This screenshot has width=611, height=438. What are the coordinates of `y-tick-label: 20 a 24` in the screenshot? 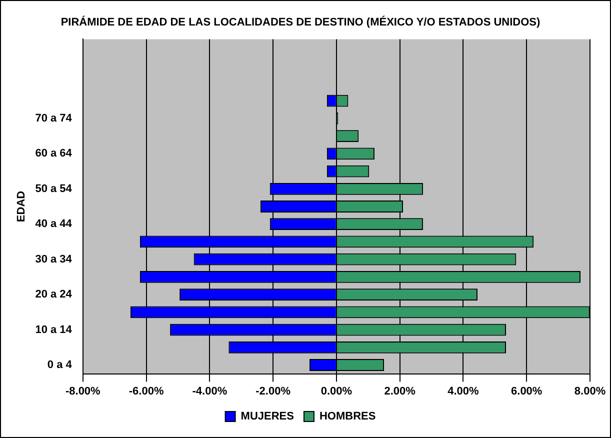 It's located at (54, 294).